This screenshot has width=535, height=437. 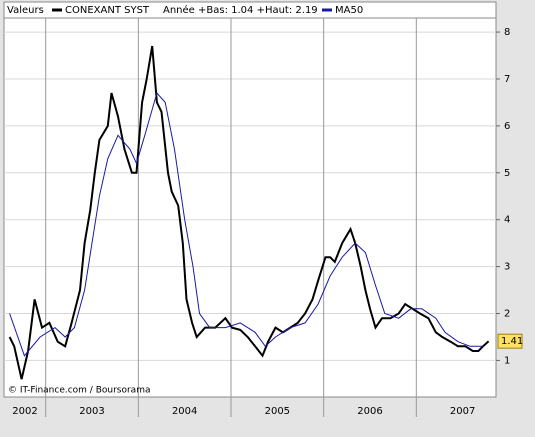 I want to click on legend-label: MA50, so click(x=349, y=10).